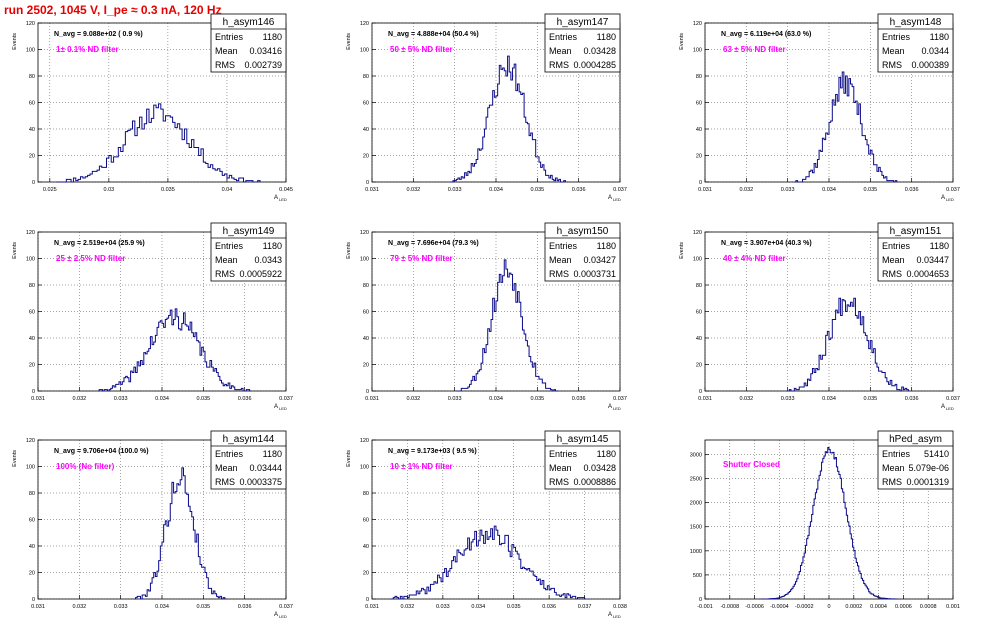  Describe the element at coordinates (696, 504) in the screenshot. I see `y-tick-label: 2000` at that location.